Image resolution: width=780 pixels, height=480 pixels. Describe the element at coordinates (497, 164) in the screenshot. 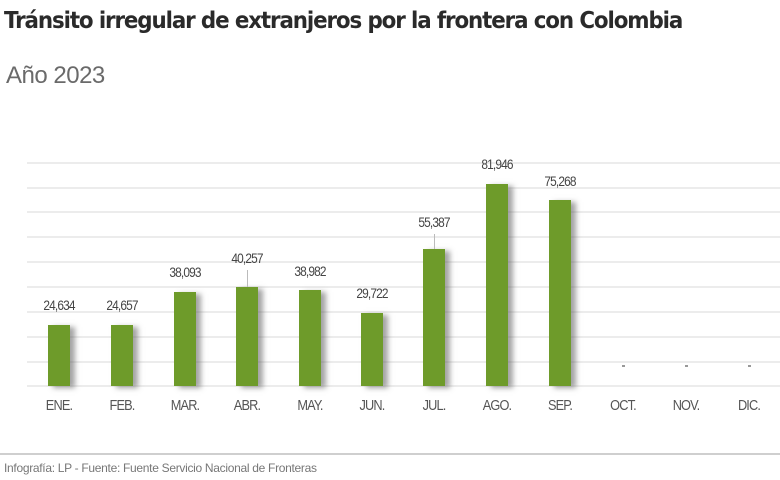

I see `value-label-ago: 81,946` at that location.